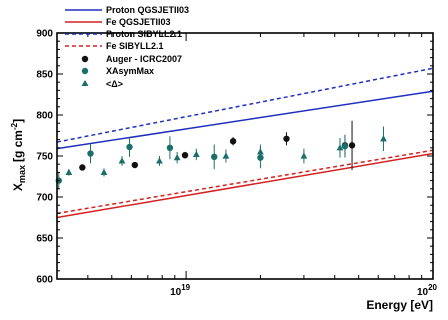 The height and width of the screenshot is (320, 448). I want to click on x-axis-title: Energy [eV], so click(399, 305).